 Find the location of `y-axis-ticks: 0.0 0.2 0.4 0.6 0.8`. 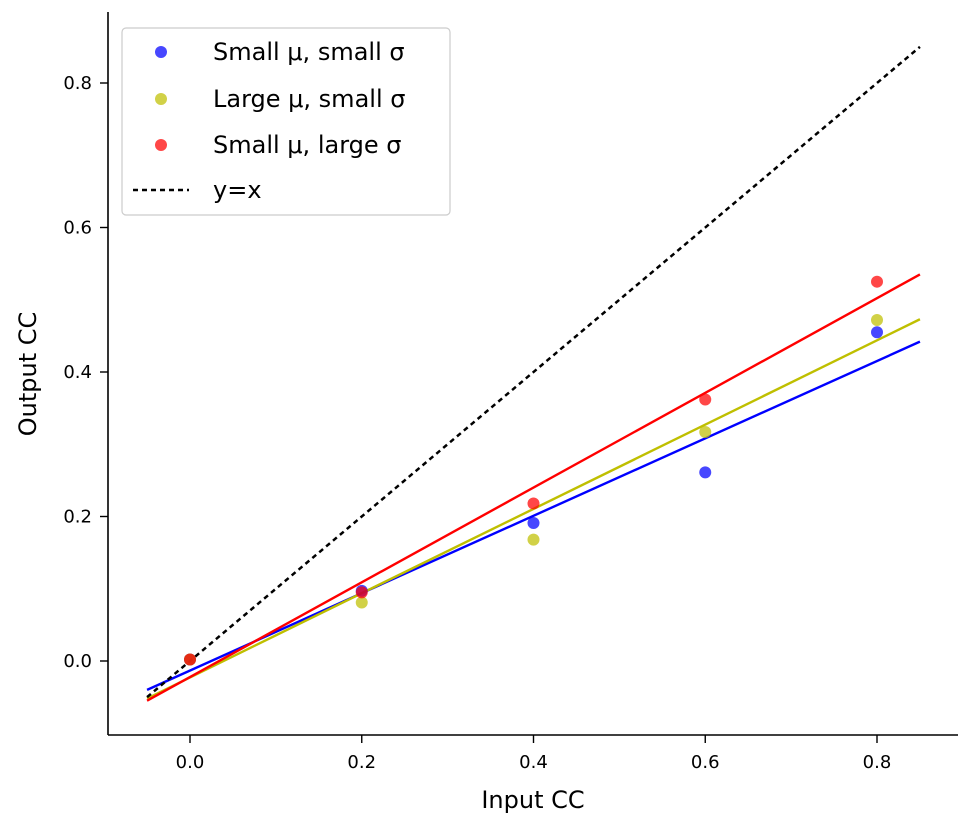

y-axis-ticks: 0.0 0.2 0.4 0.6 0.8 is located at coordinates (85, 372).